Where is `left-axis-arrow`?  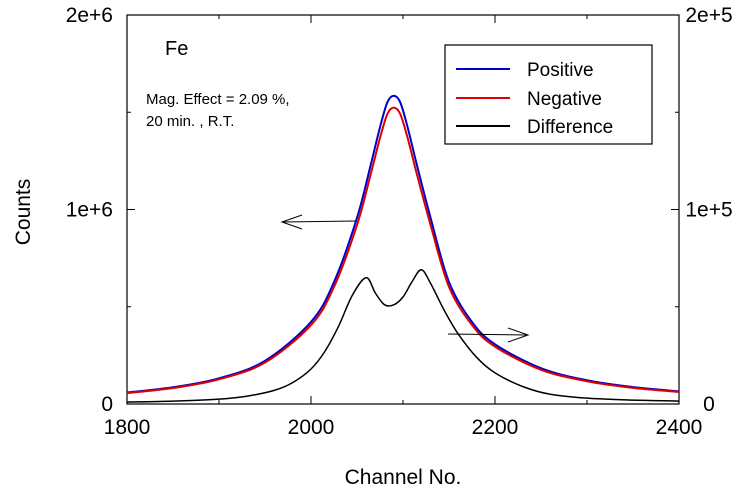 left-axis-arrow is located at coordinates (318, 222).